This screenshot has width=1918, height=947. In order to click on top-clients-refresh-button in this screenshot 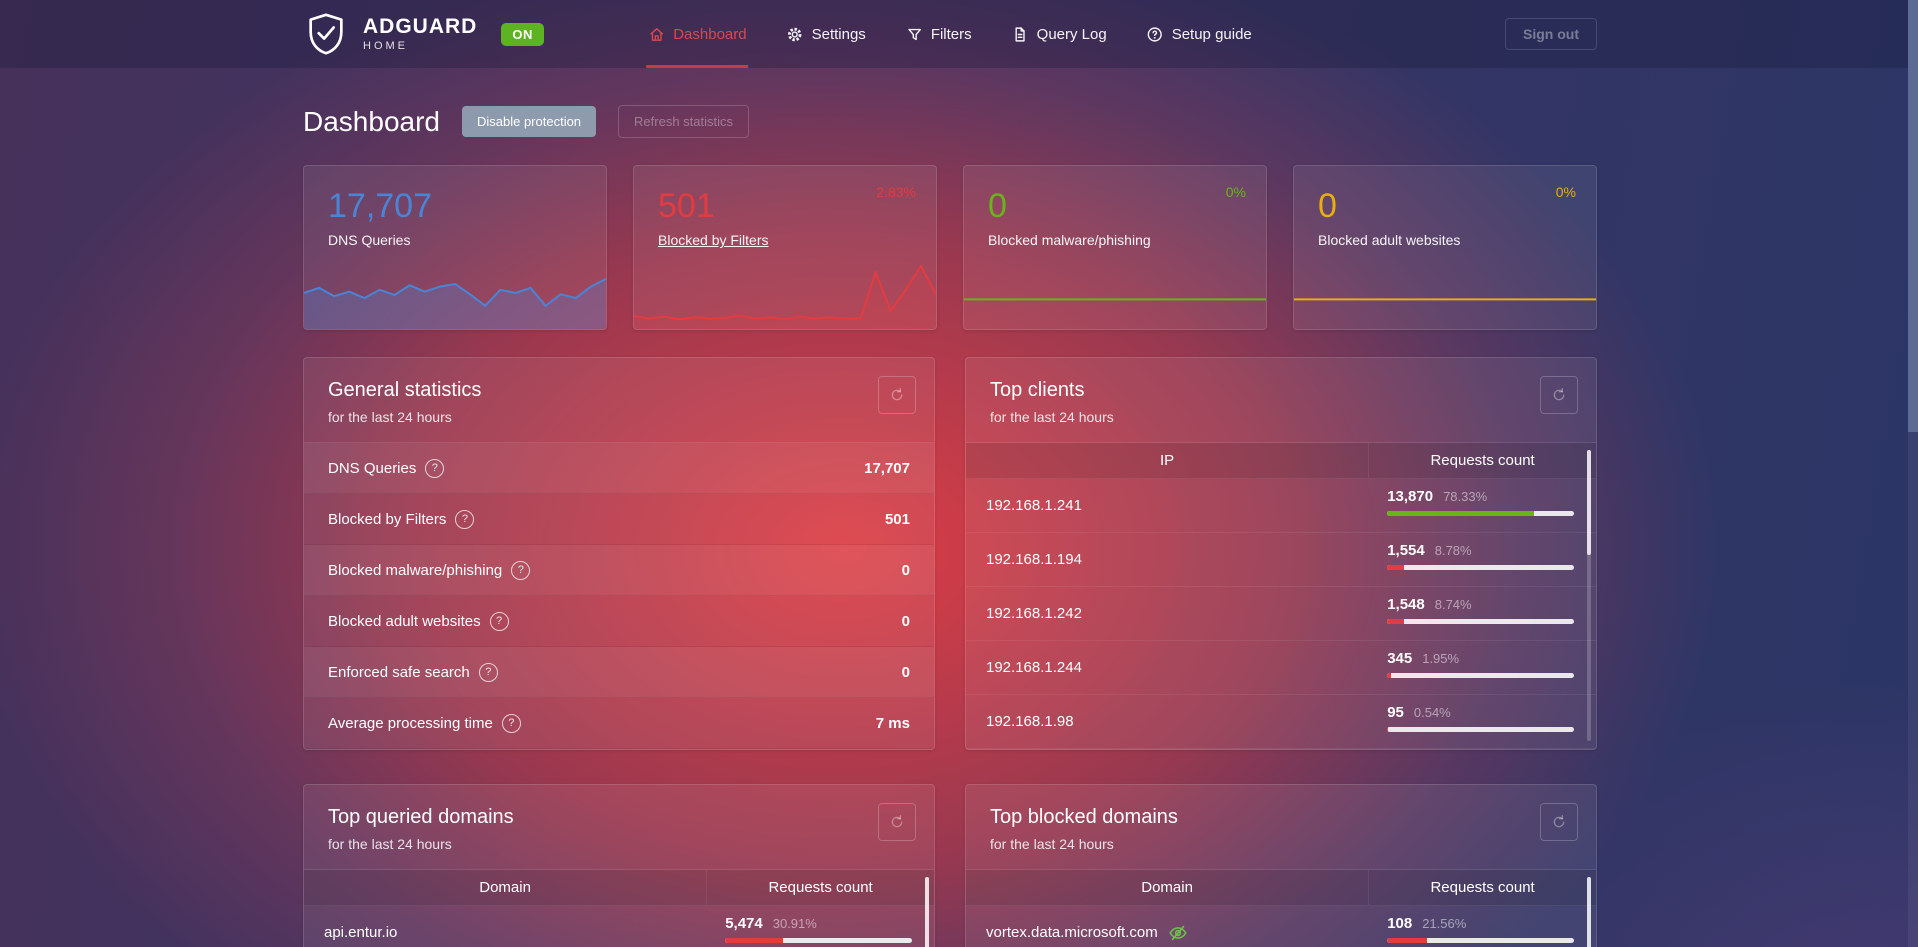, I will do `click(1559, 395)`.